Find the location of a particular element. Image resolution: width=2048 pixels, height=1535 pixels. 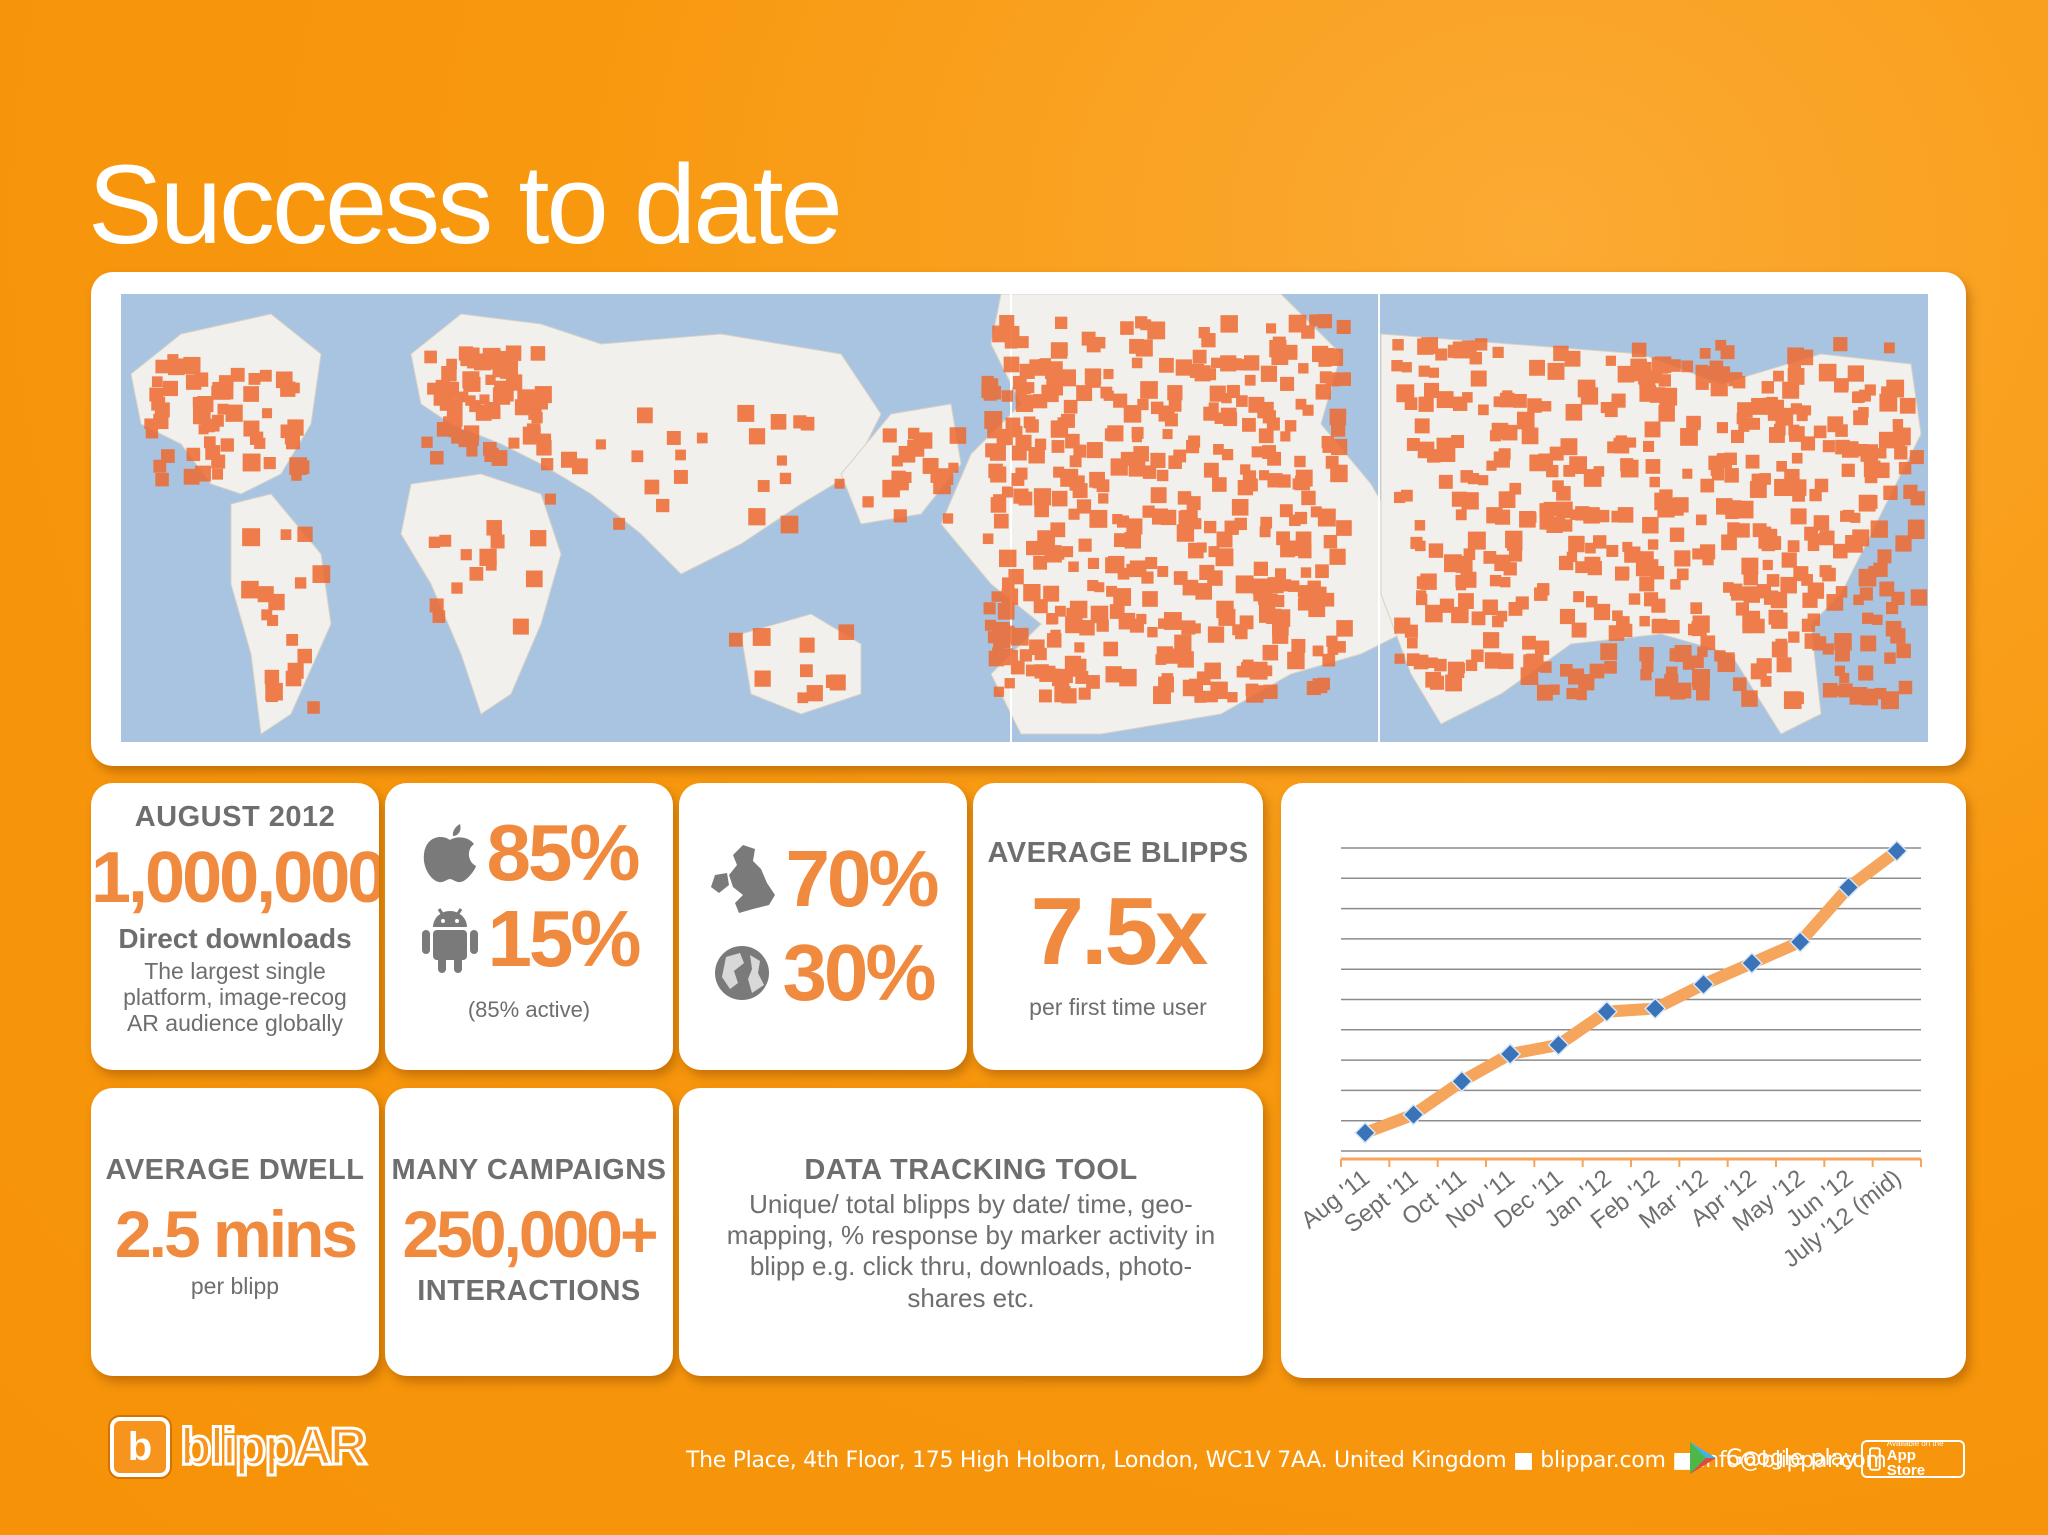

app-store-badge: Available on the App Store is located at coordinates (1913, 1459).